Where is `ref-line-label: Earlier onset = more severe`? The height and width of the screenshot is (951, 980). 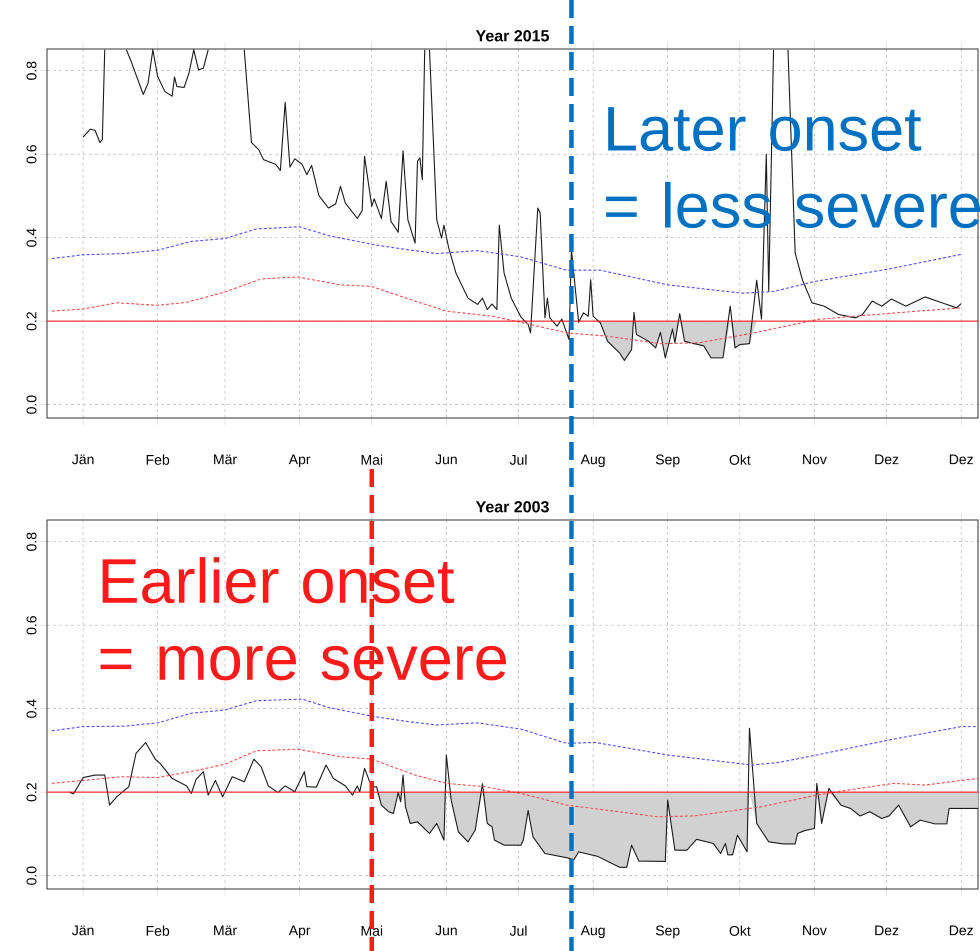 ref-line-label: Earlier onset = more severe is located at coordinates (303, 618).